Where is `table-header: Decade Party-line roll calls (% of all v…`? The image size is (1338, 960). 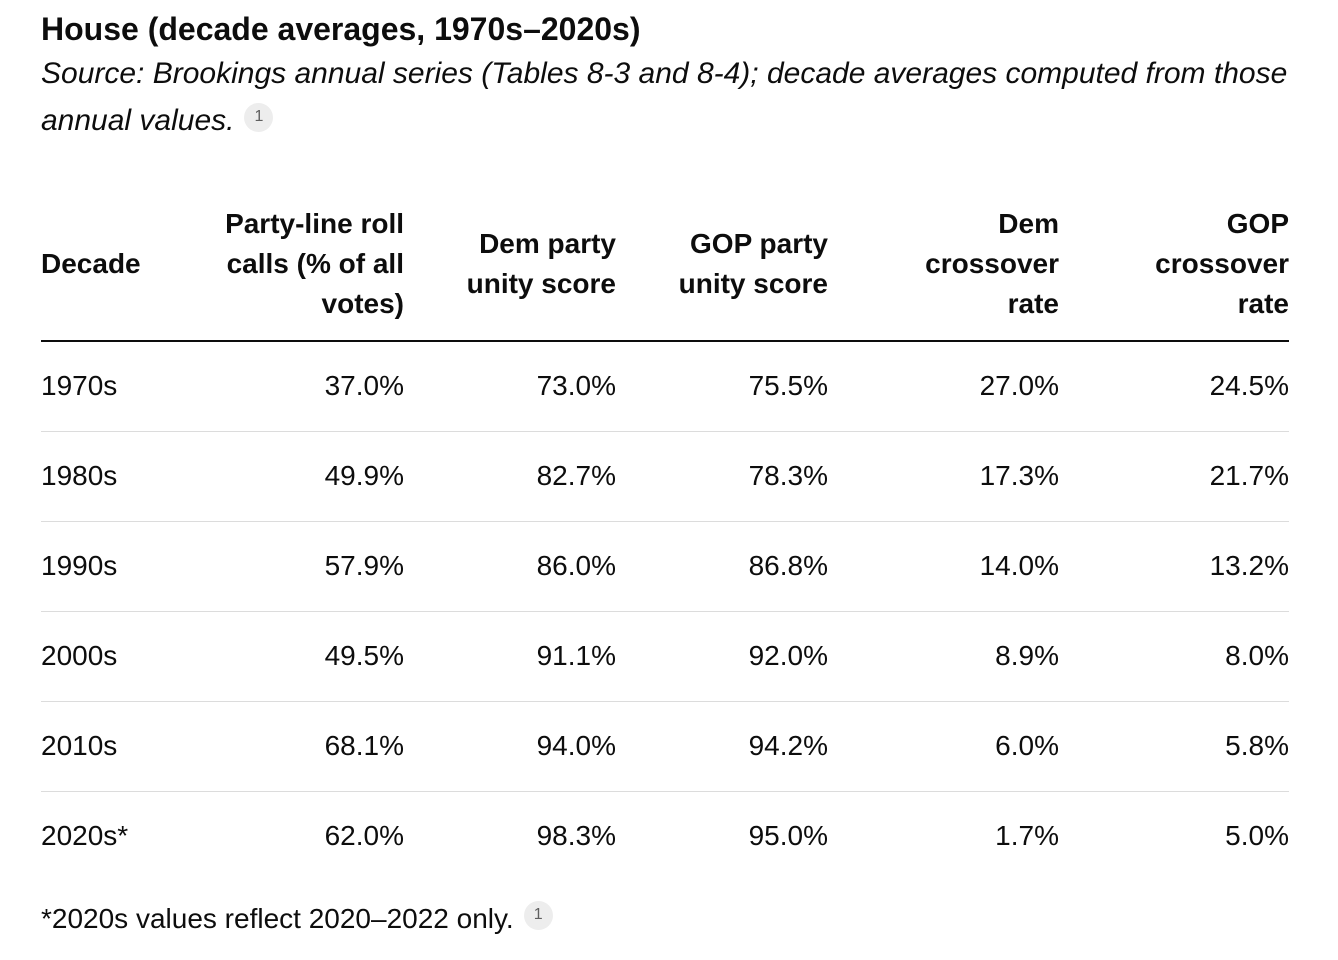
table-header: Decade Party-line roll calls (% of all v… is located at coordinates (665, 265).